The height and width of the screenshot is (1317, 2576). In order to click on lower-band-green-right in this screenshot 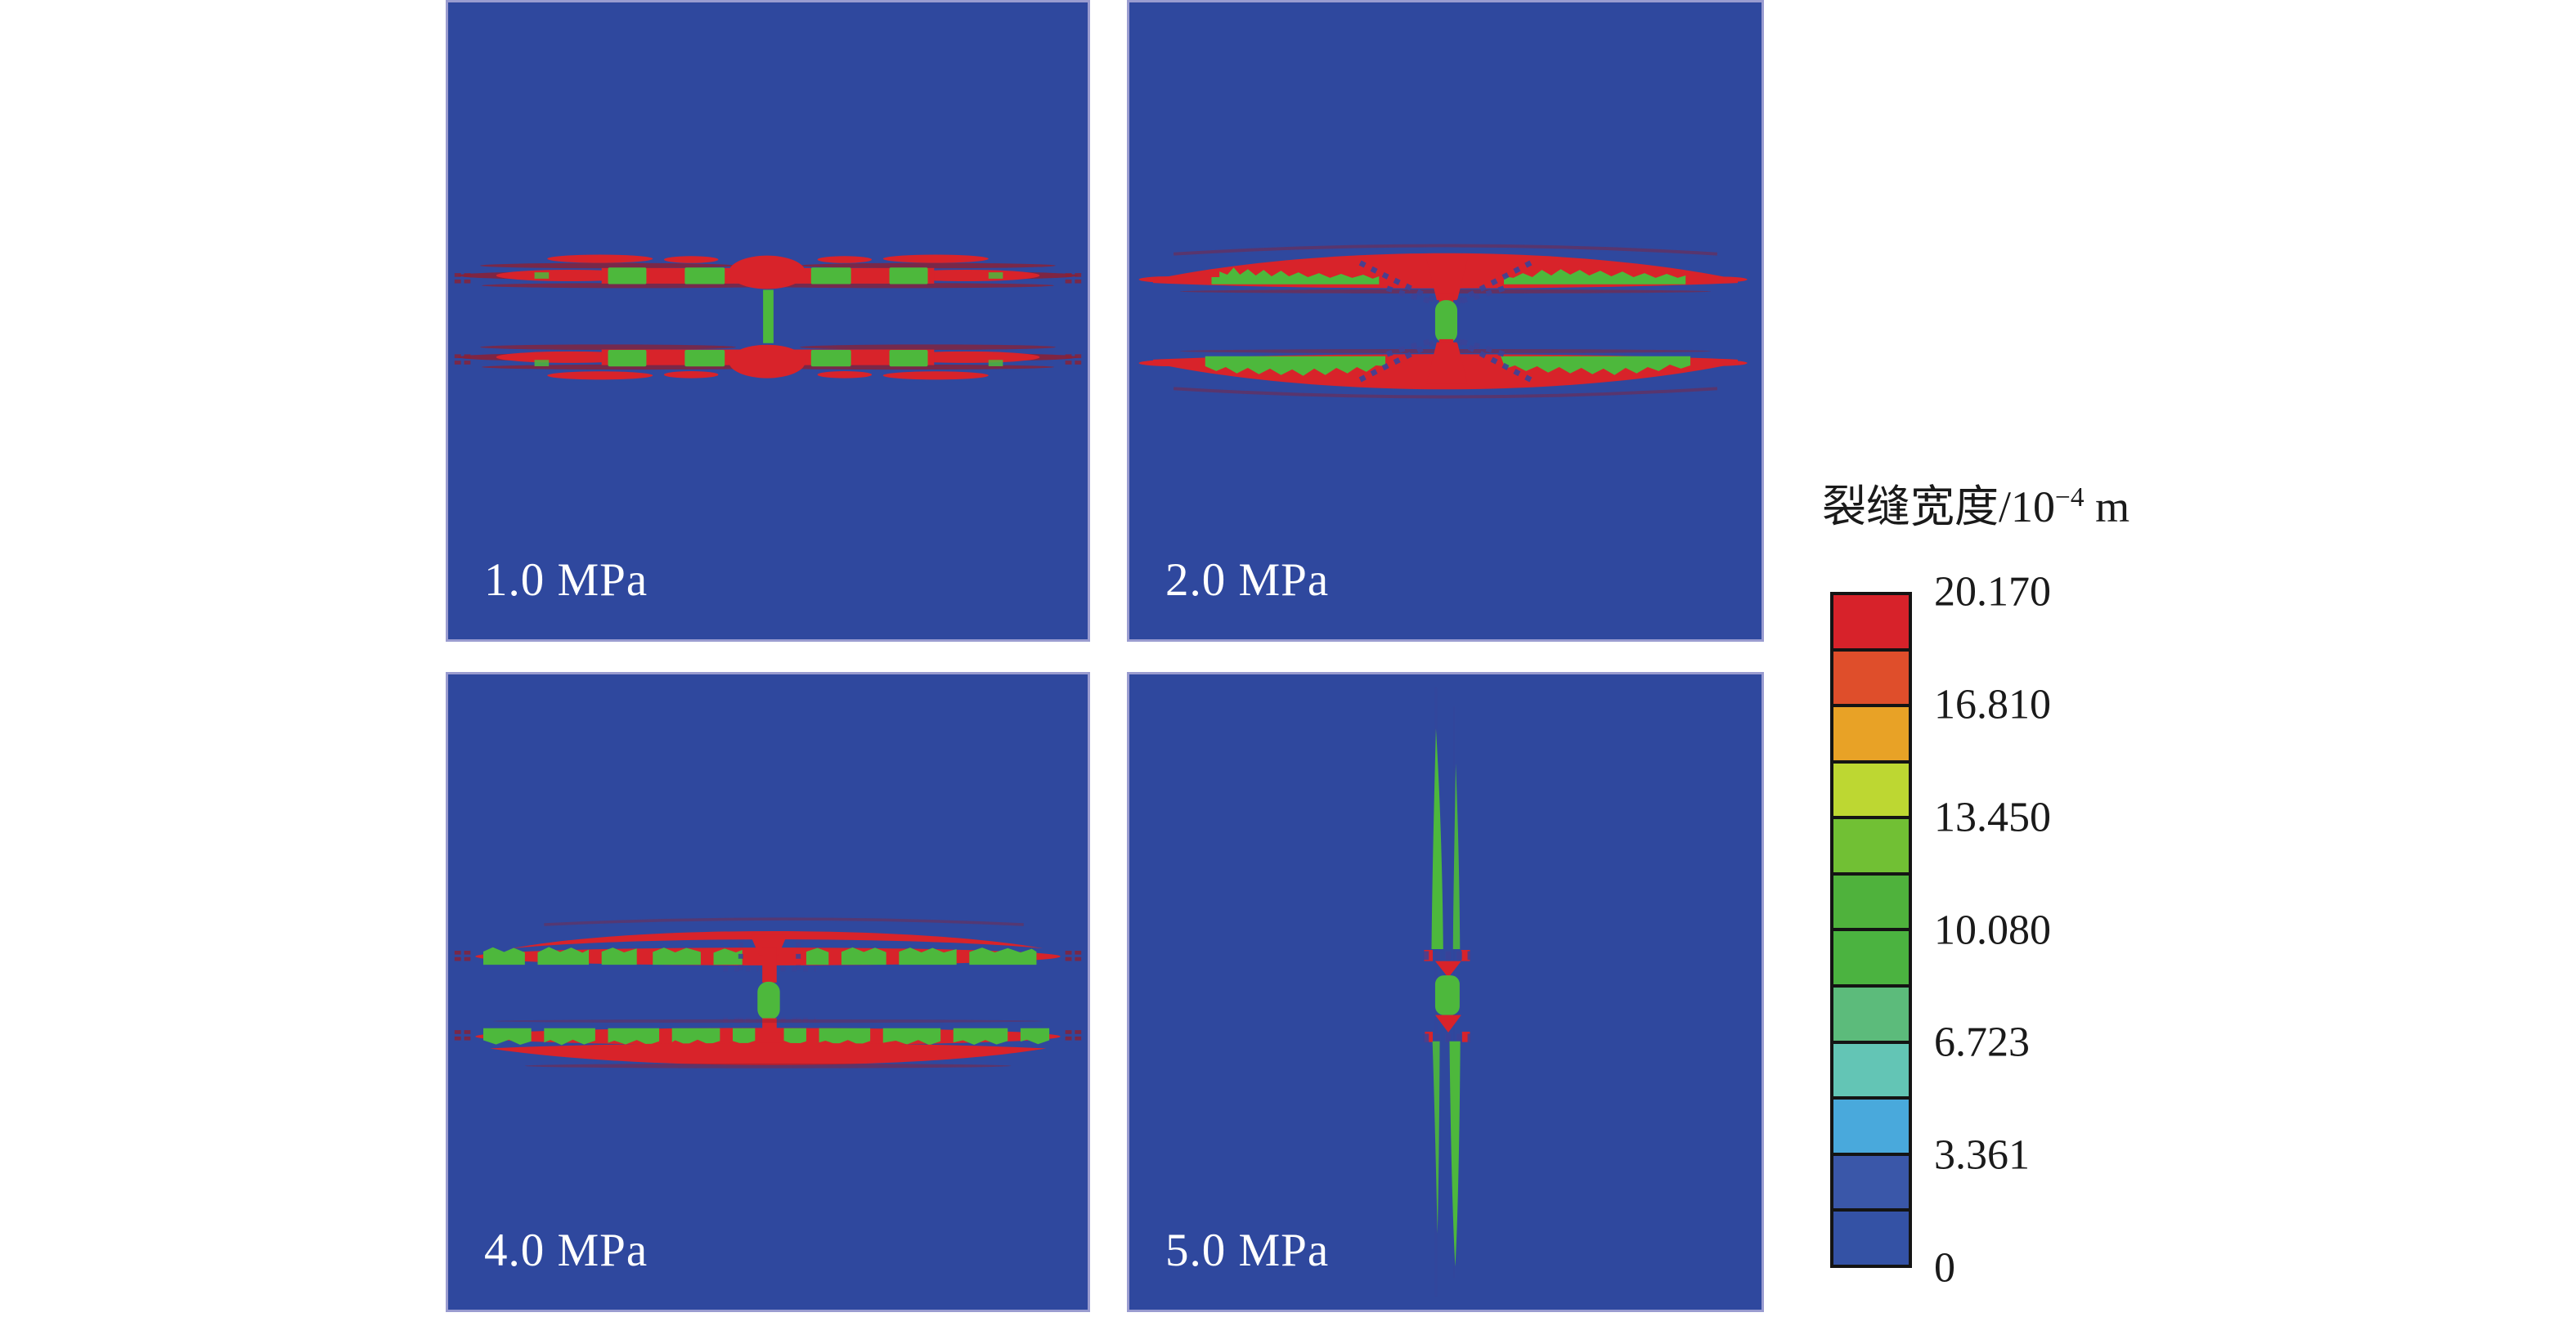, I will do `click(1596, 365)`.